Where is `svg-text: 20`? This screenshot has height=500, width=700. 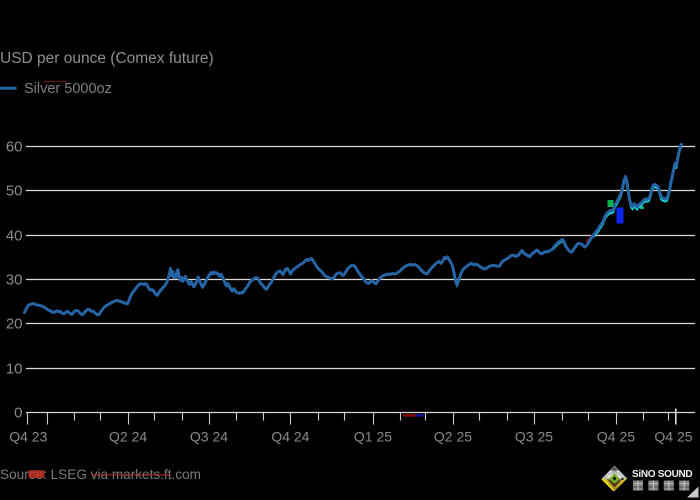 svg-text: 20 is located at coordinates (14, 324).